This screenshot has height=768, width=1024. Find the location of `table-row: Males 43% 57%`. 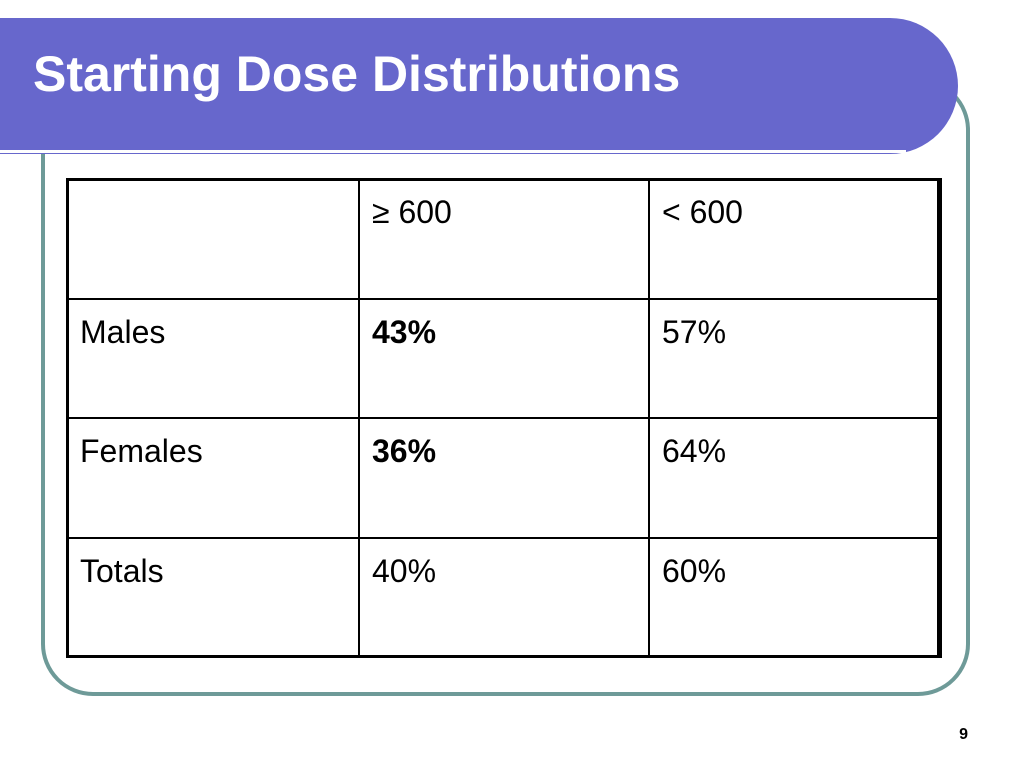

table-row: Males 43% 57% is located at coordinates (504, 358).